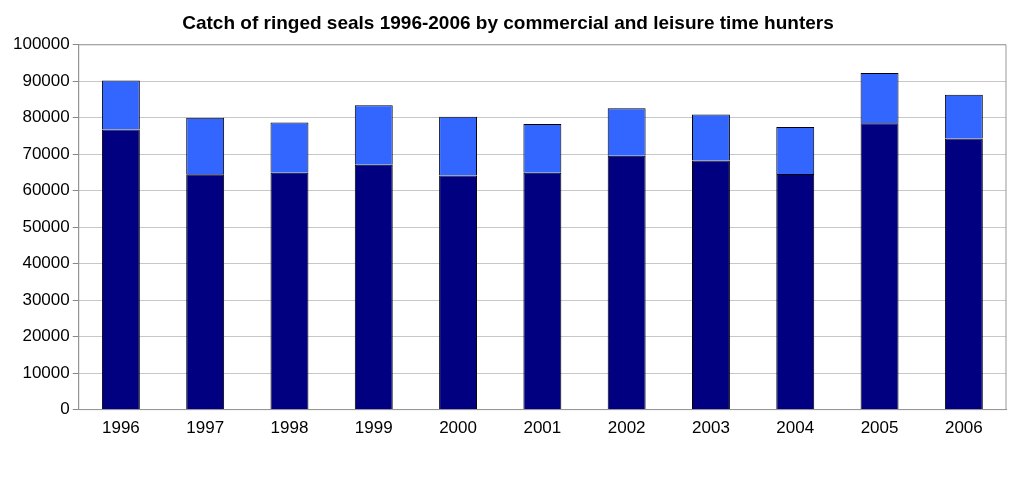  Describe the element at coordinates (626, 428) in the screenshot. I see `x-tick-label: 2002` at that location.